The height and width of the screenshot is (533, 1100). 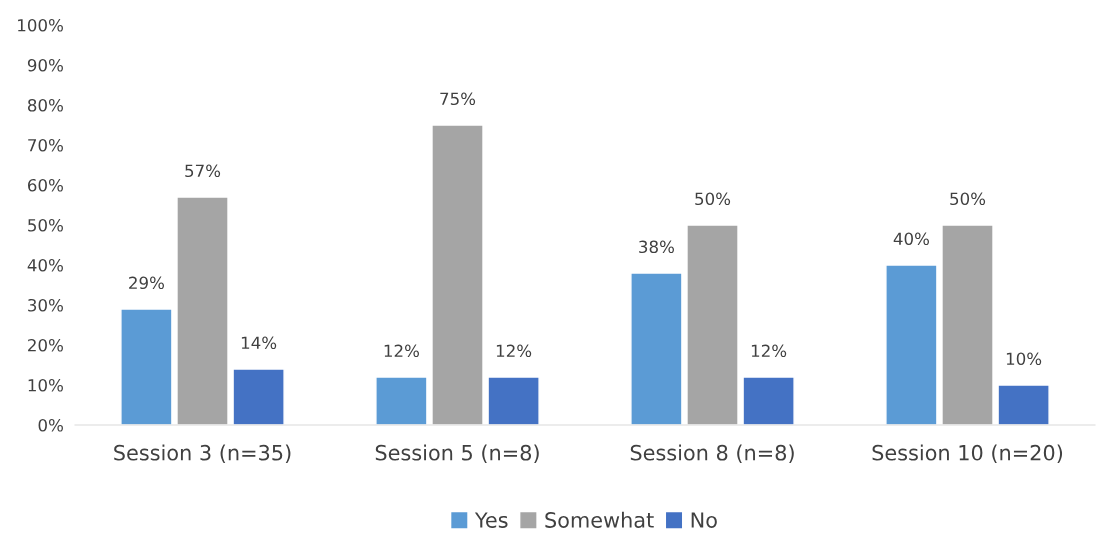 I want to click on x-tick-label: Session 8 (n=8), so click(x=712, y=454).